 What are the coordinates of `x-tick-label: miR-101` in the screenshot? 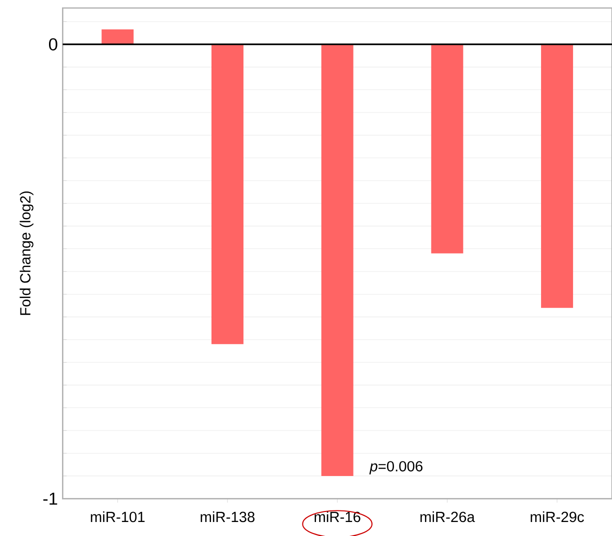 It's located at (117, 516).